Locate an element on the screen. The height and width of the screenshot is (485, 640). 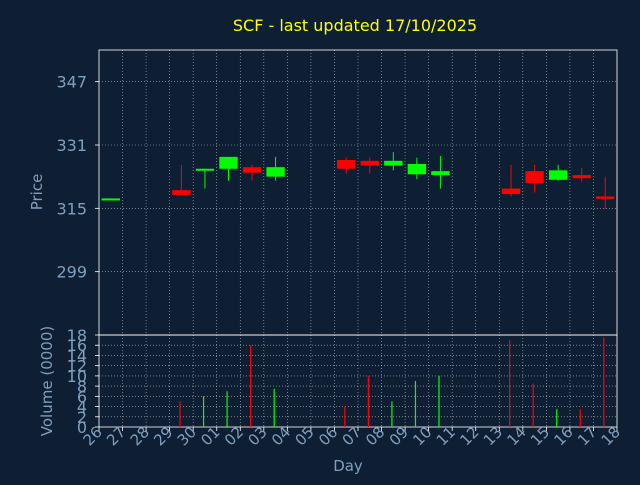
price-axis-label: Price is located at coordinates (37, 192).